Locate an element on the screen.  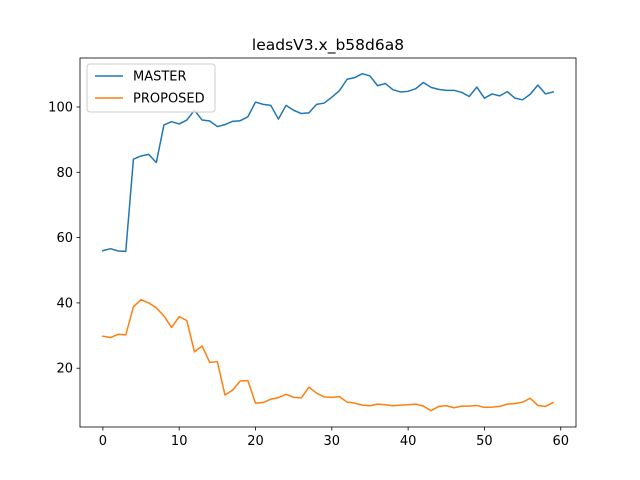
x-tick-label: 20 is located at coordinates (255, 441).